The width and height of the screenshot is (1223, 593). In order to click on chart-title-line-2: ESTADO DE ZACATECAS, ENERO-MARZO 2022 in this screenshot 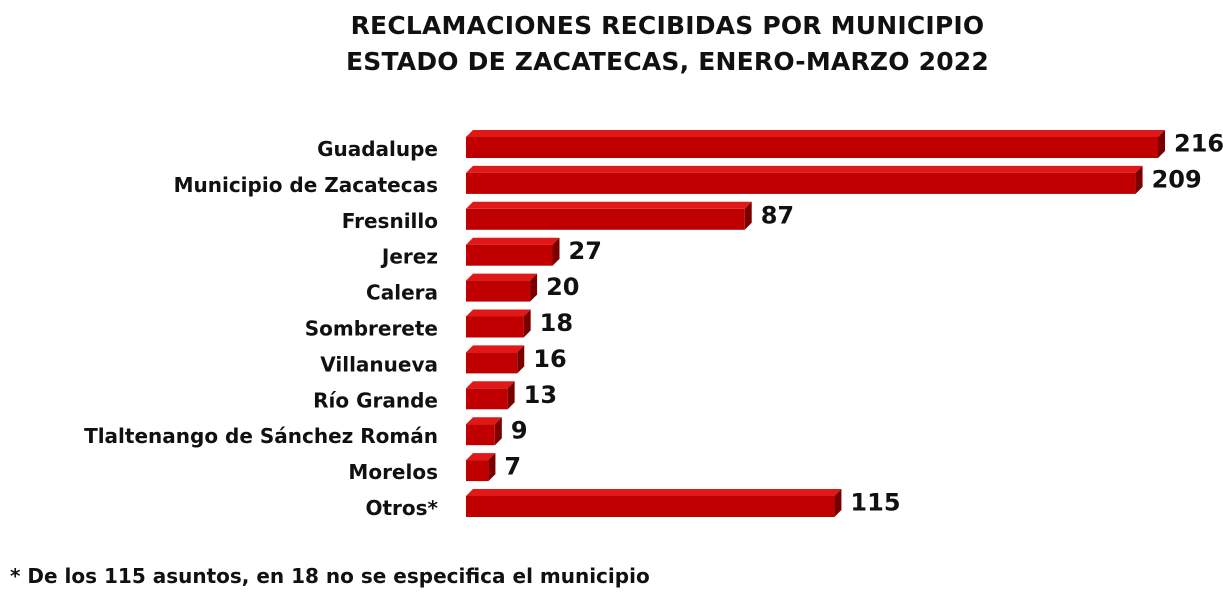, I will do `click(667, 61)`.